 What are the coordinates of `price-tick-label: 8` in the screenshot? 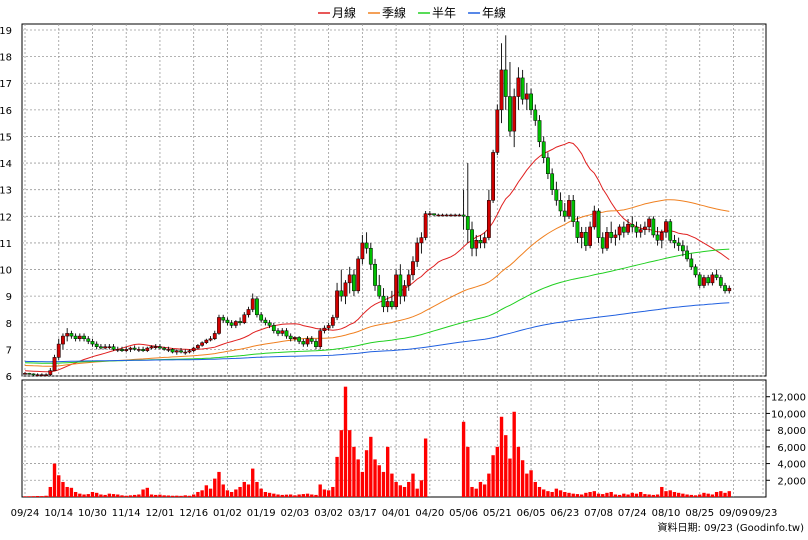 It's located at (9, 324).